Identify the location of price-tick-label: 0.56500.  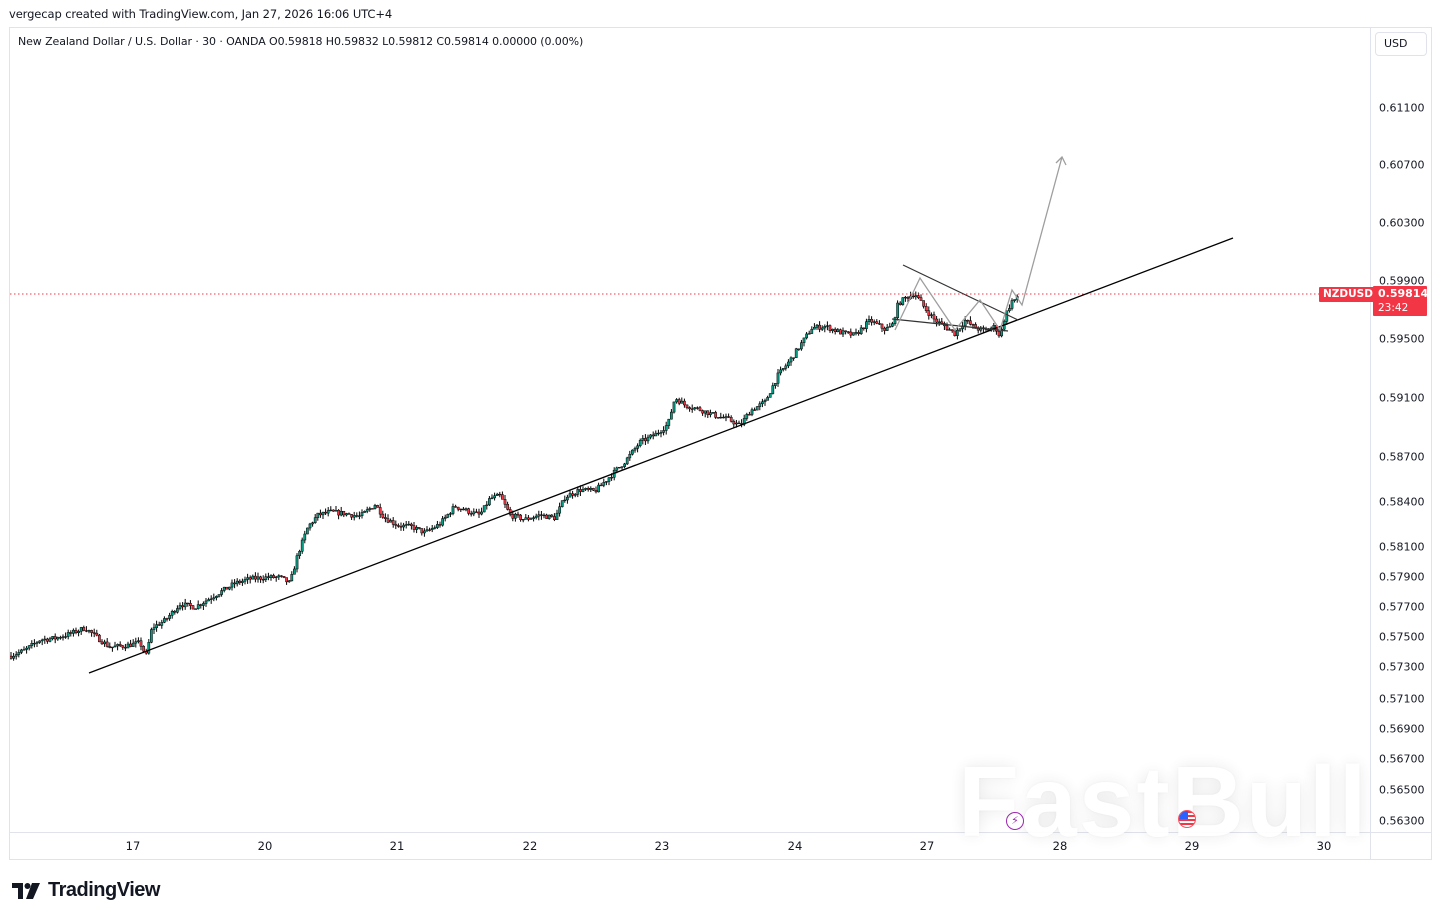
(1402, 790).